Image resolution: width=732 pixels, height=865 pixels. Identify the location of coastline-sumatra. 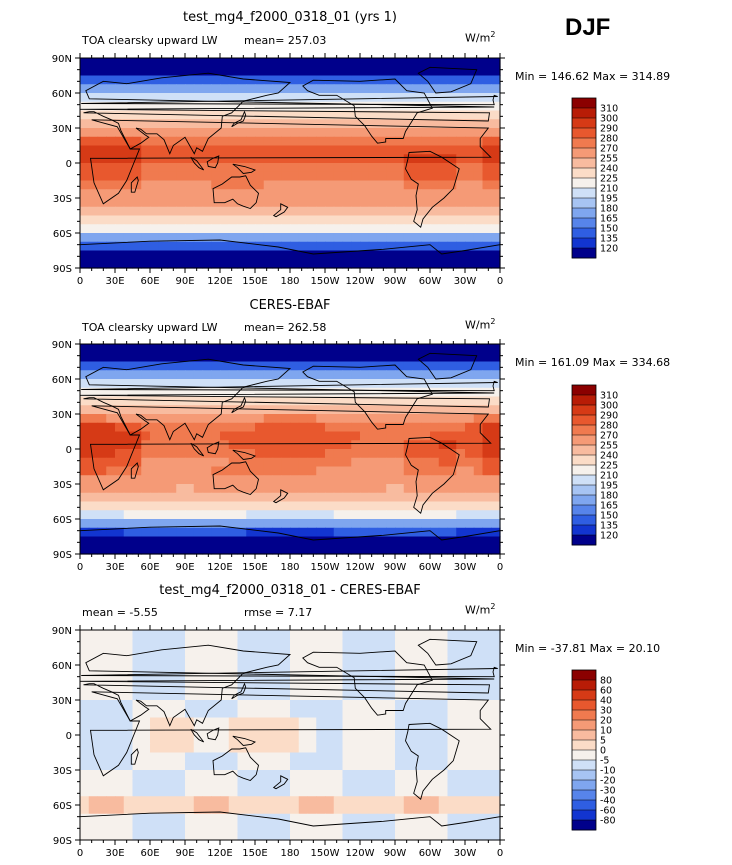
(197, 735).